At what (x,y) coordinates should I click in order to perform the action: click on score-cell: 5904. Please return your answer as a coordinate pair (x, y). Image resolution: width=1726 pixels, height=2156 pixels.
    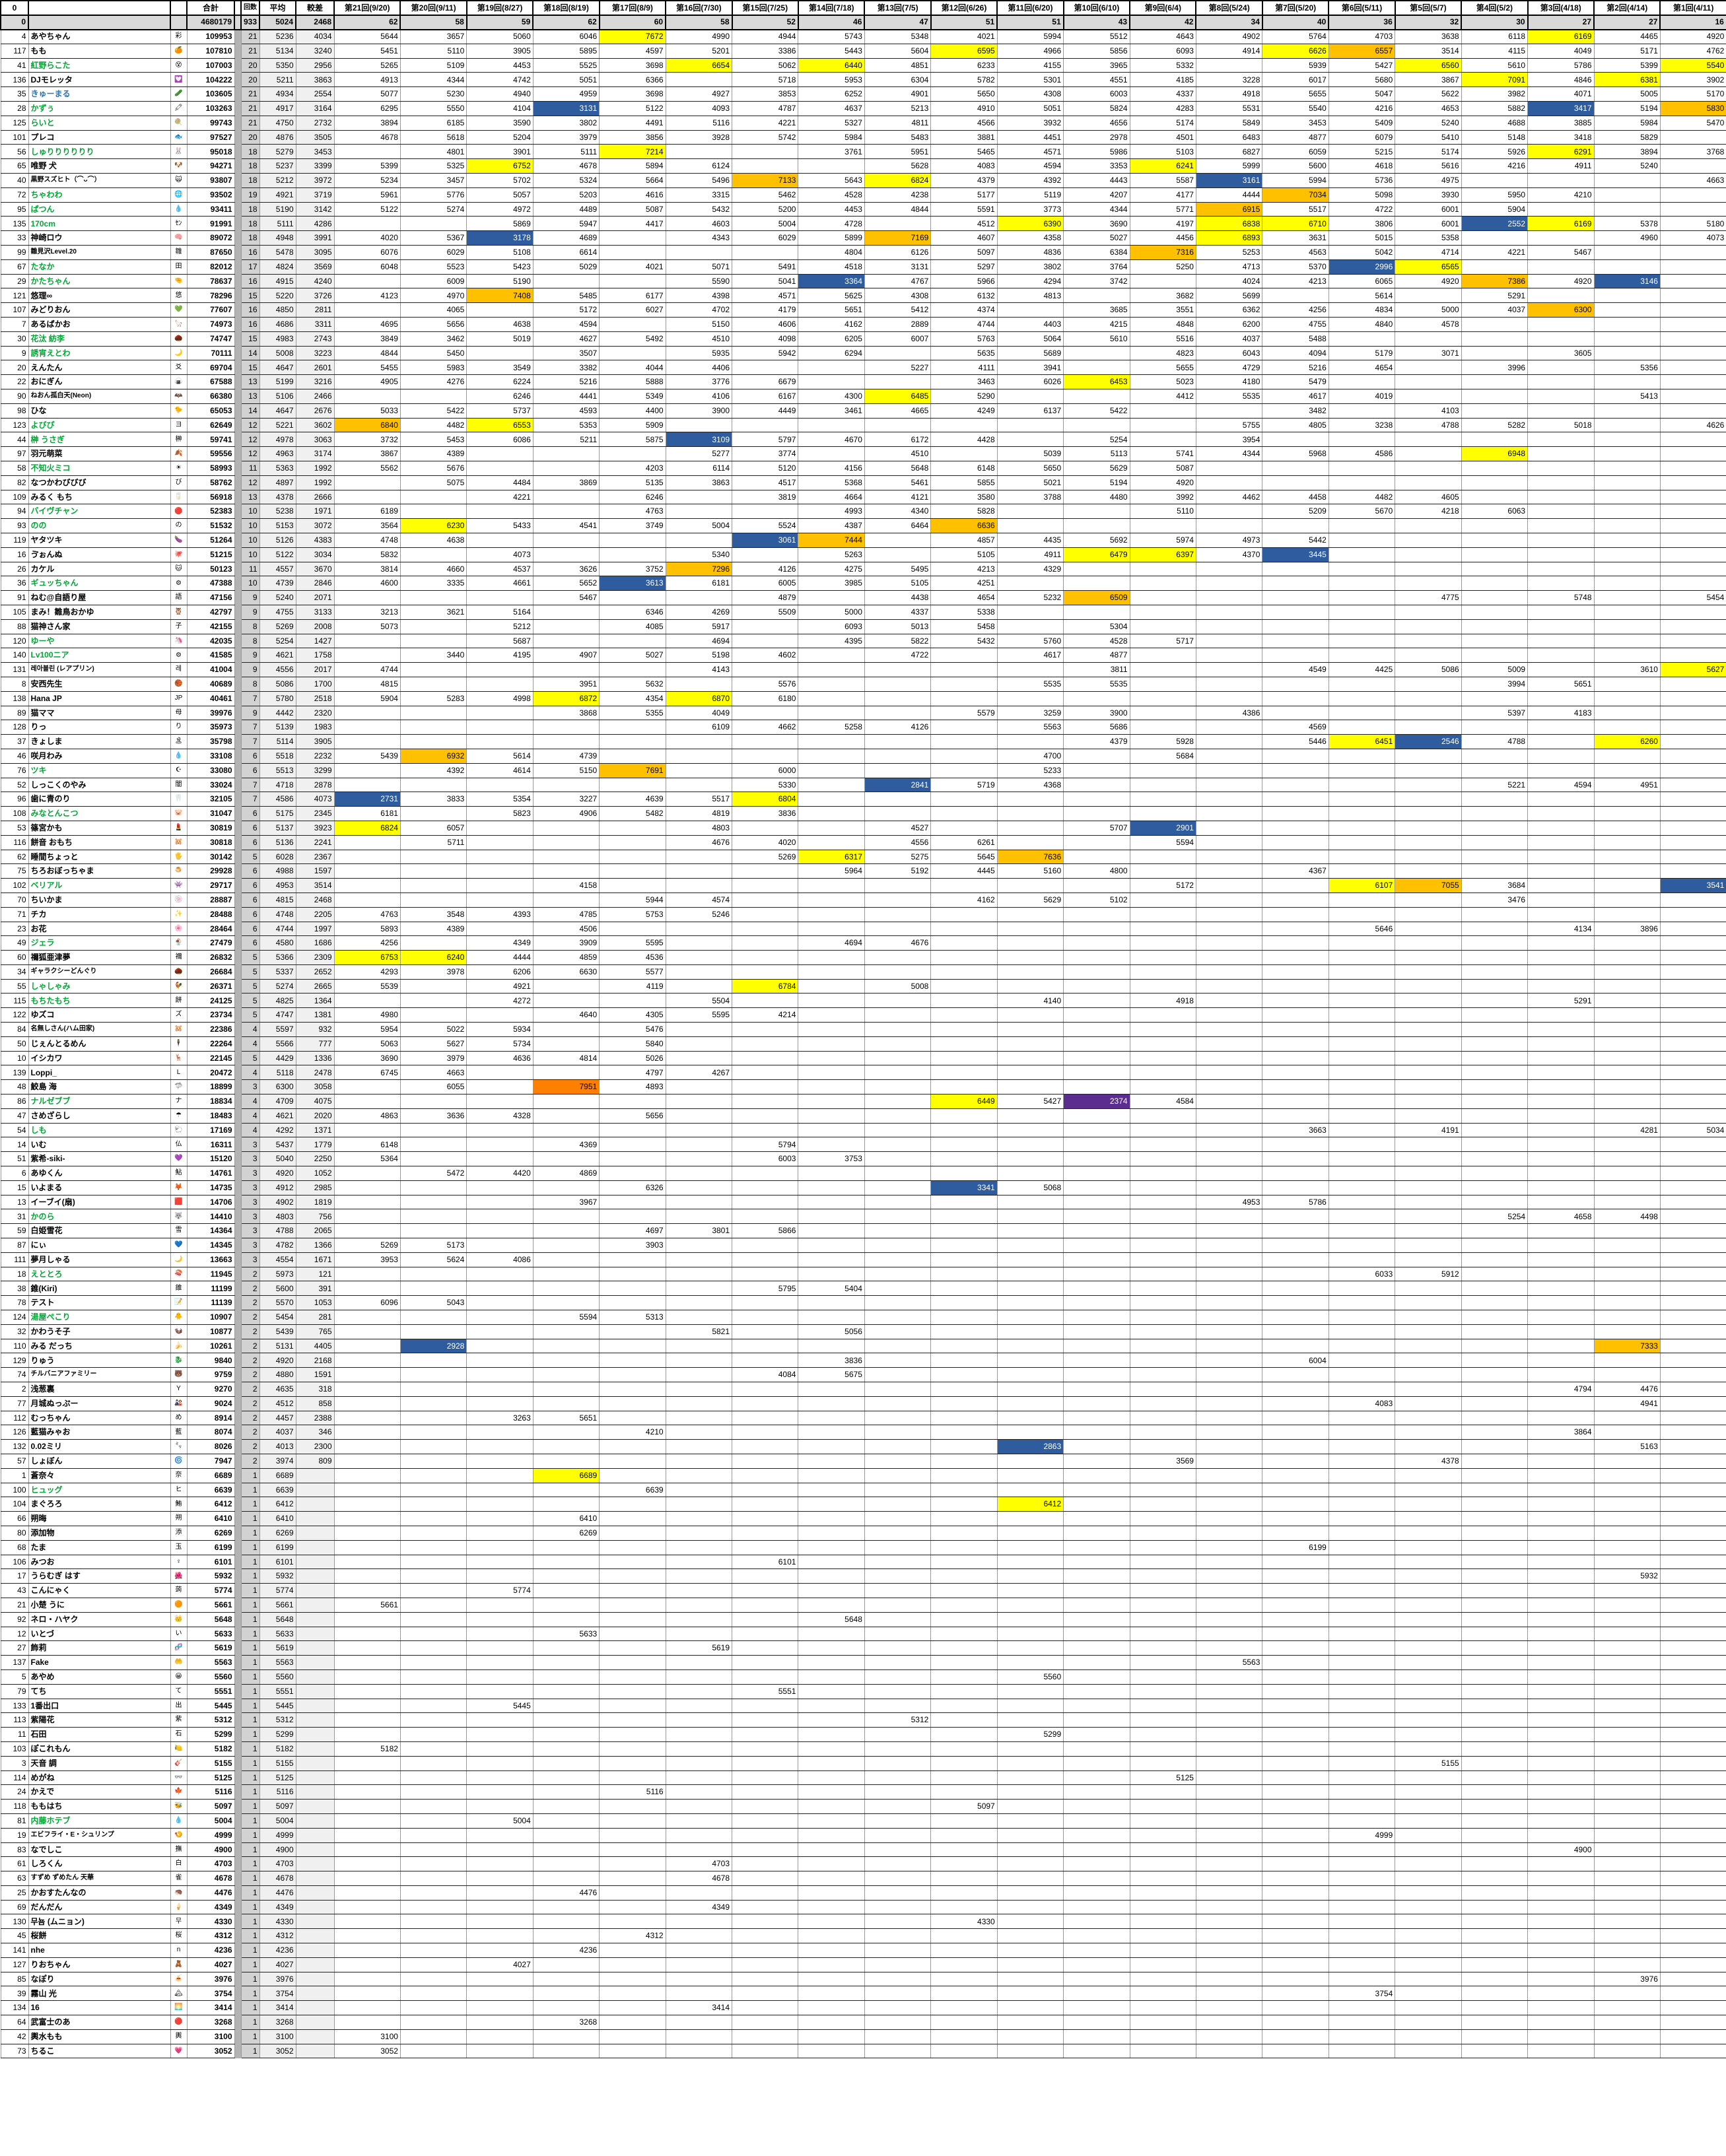
    Looking at the image, I should click on (1495, 209).